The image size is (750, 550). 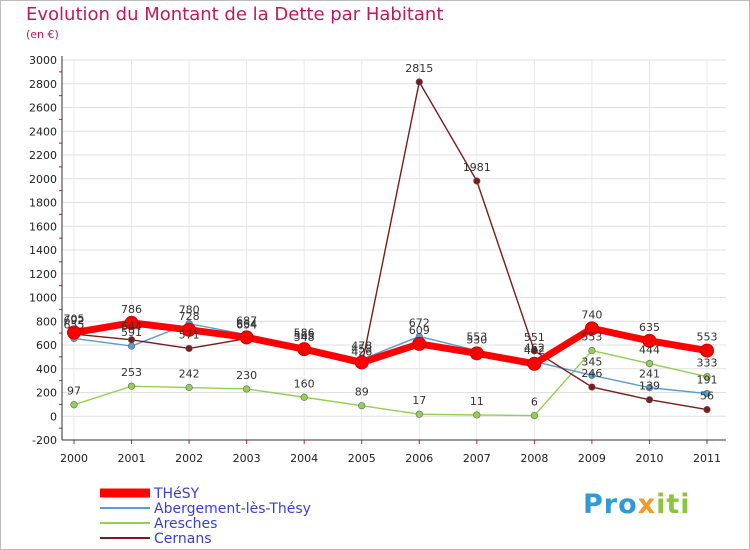 What do you see at coordinates (419, 458) in the screenshot?
I see `x-tick-label: 2006` at bounding box center [419, 458].